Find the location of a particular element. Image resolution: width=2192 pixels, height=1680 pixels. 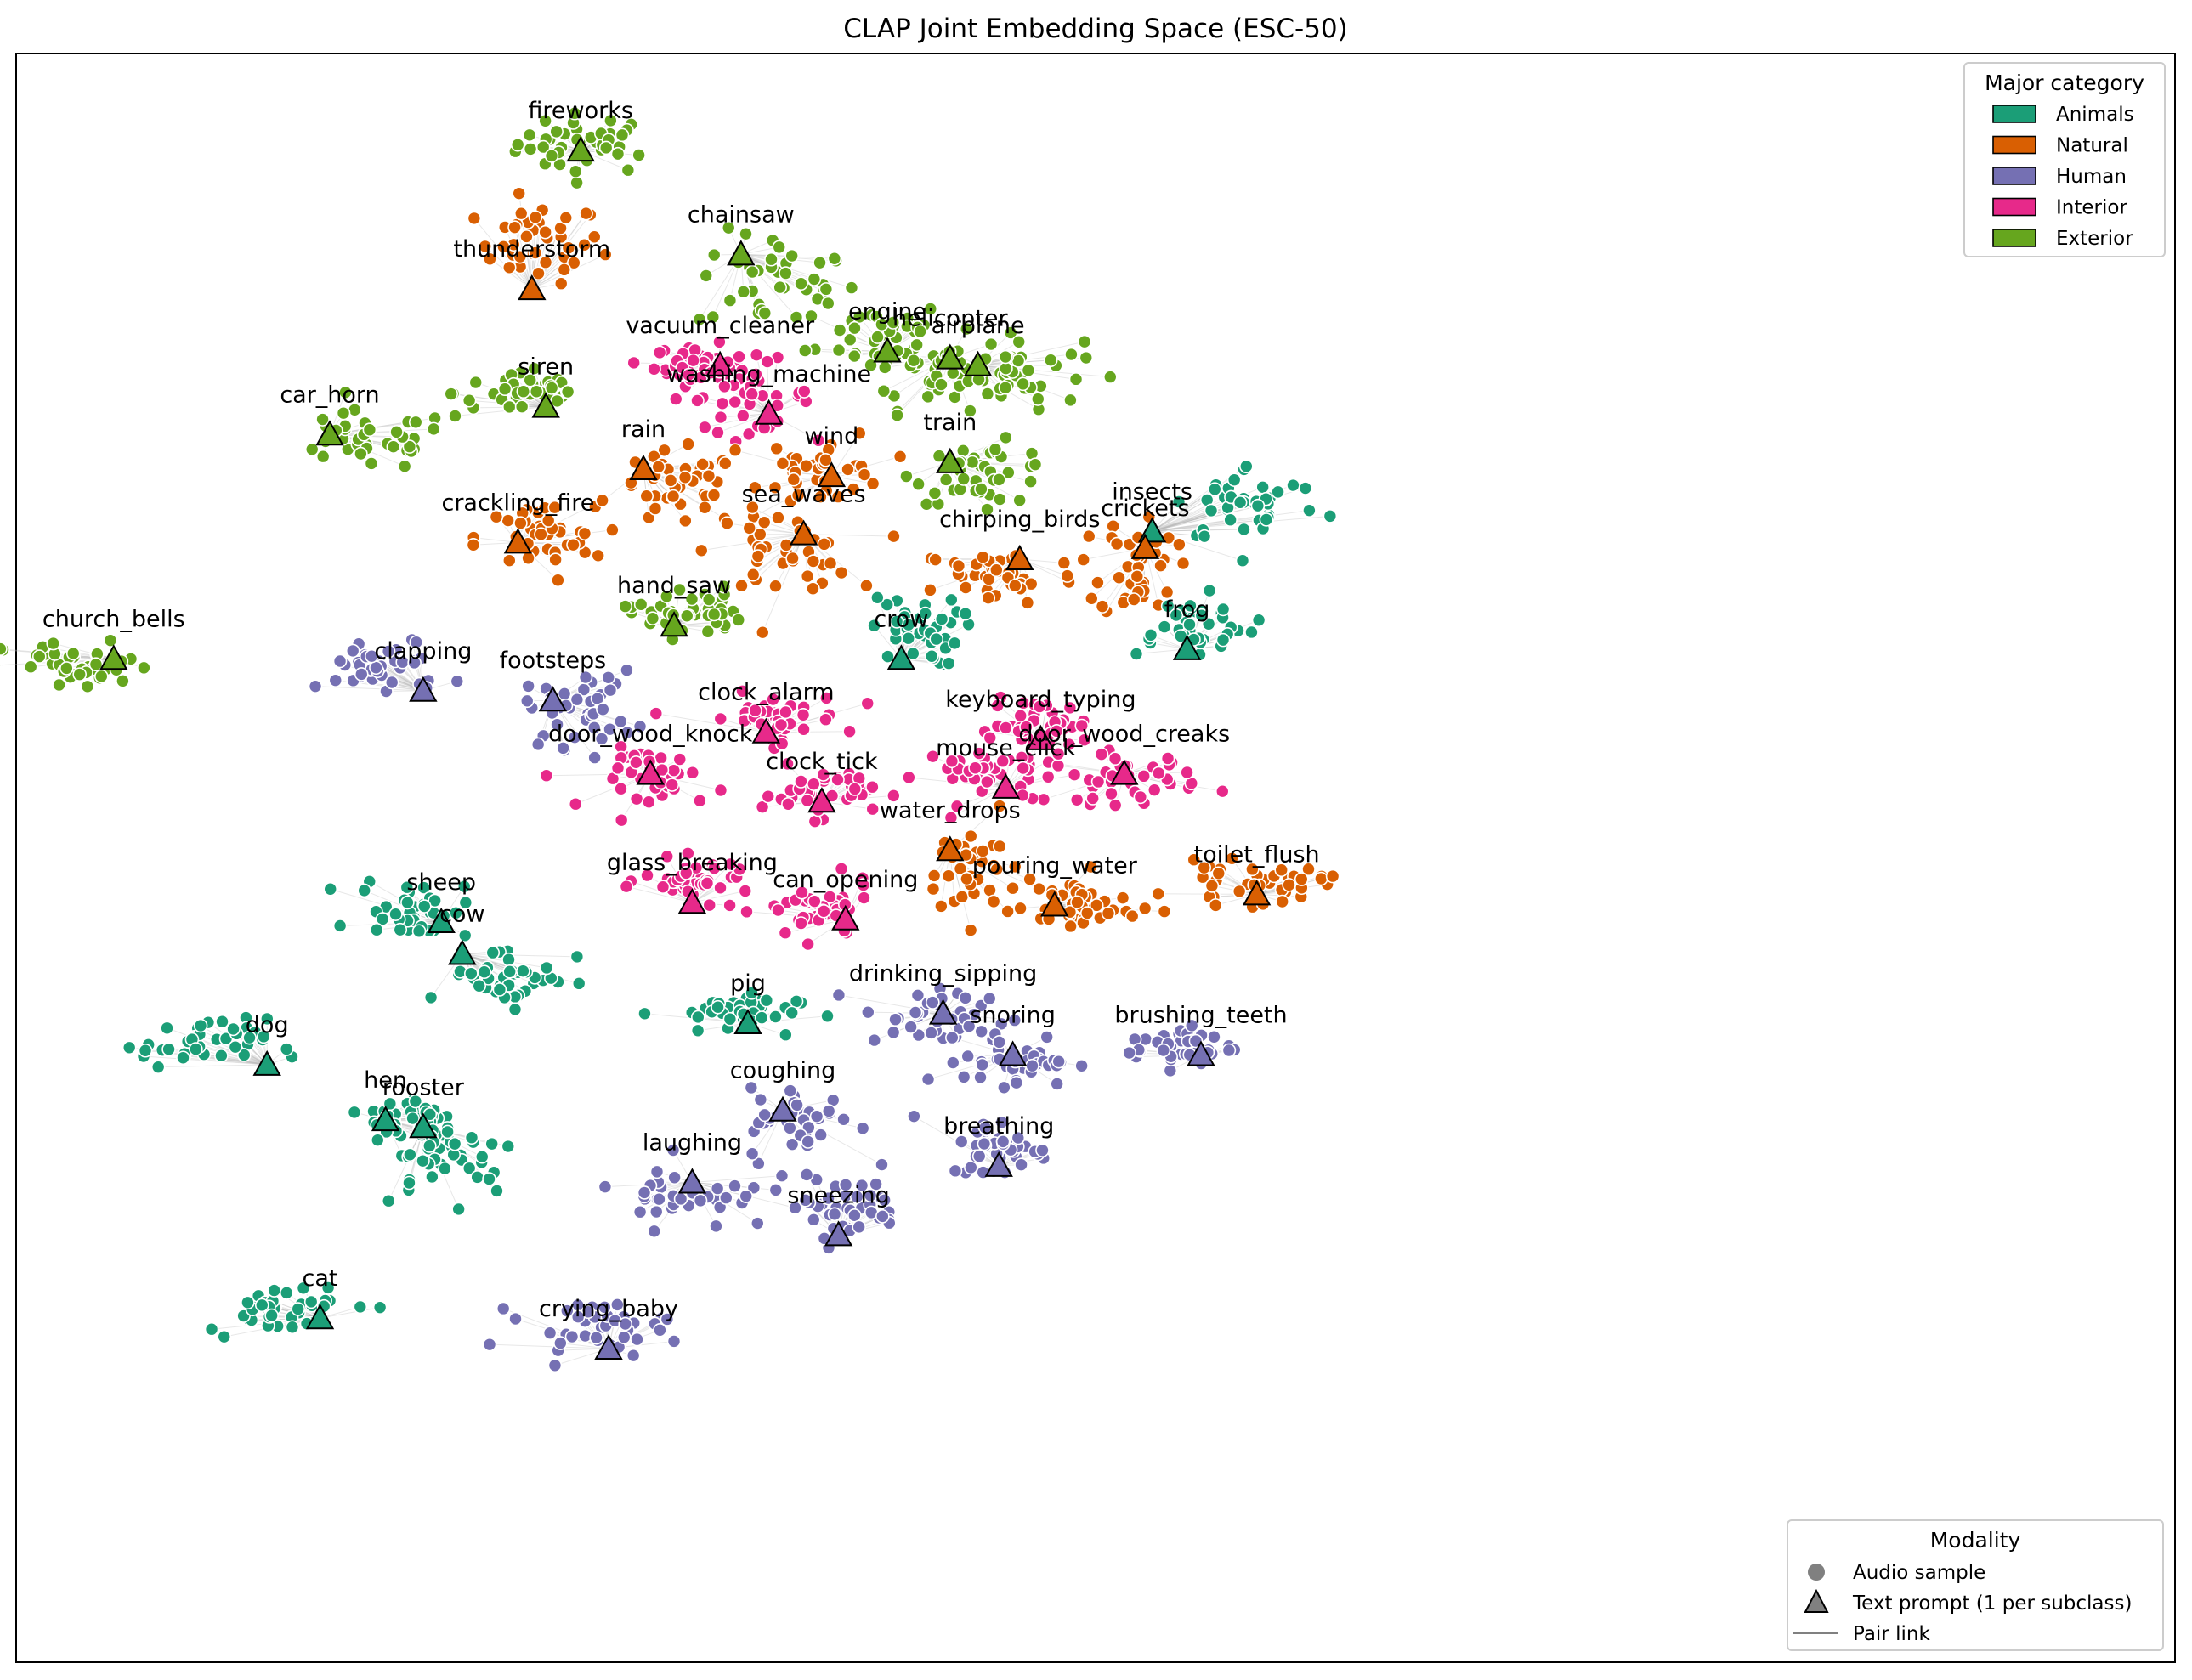

legend-swatch-natural is located at coordinates (2014, 145).